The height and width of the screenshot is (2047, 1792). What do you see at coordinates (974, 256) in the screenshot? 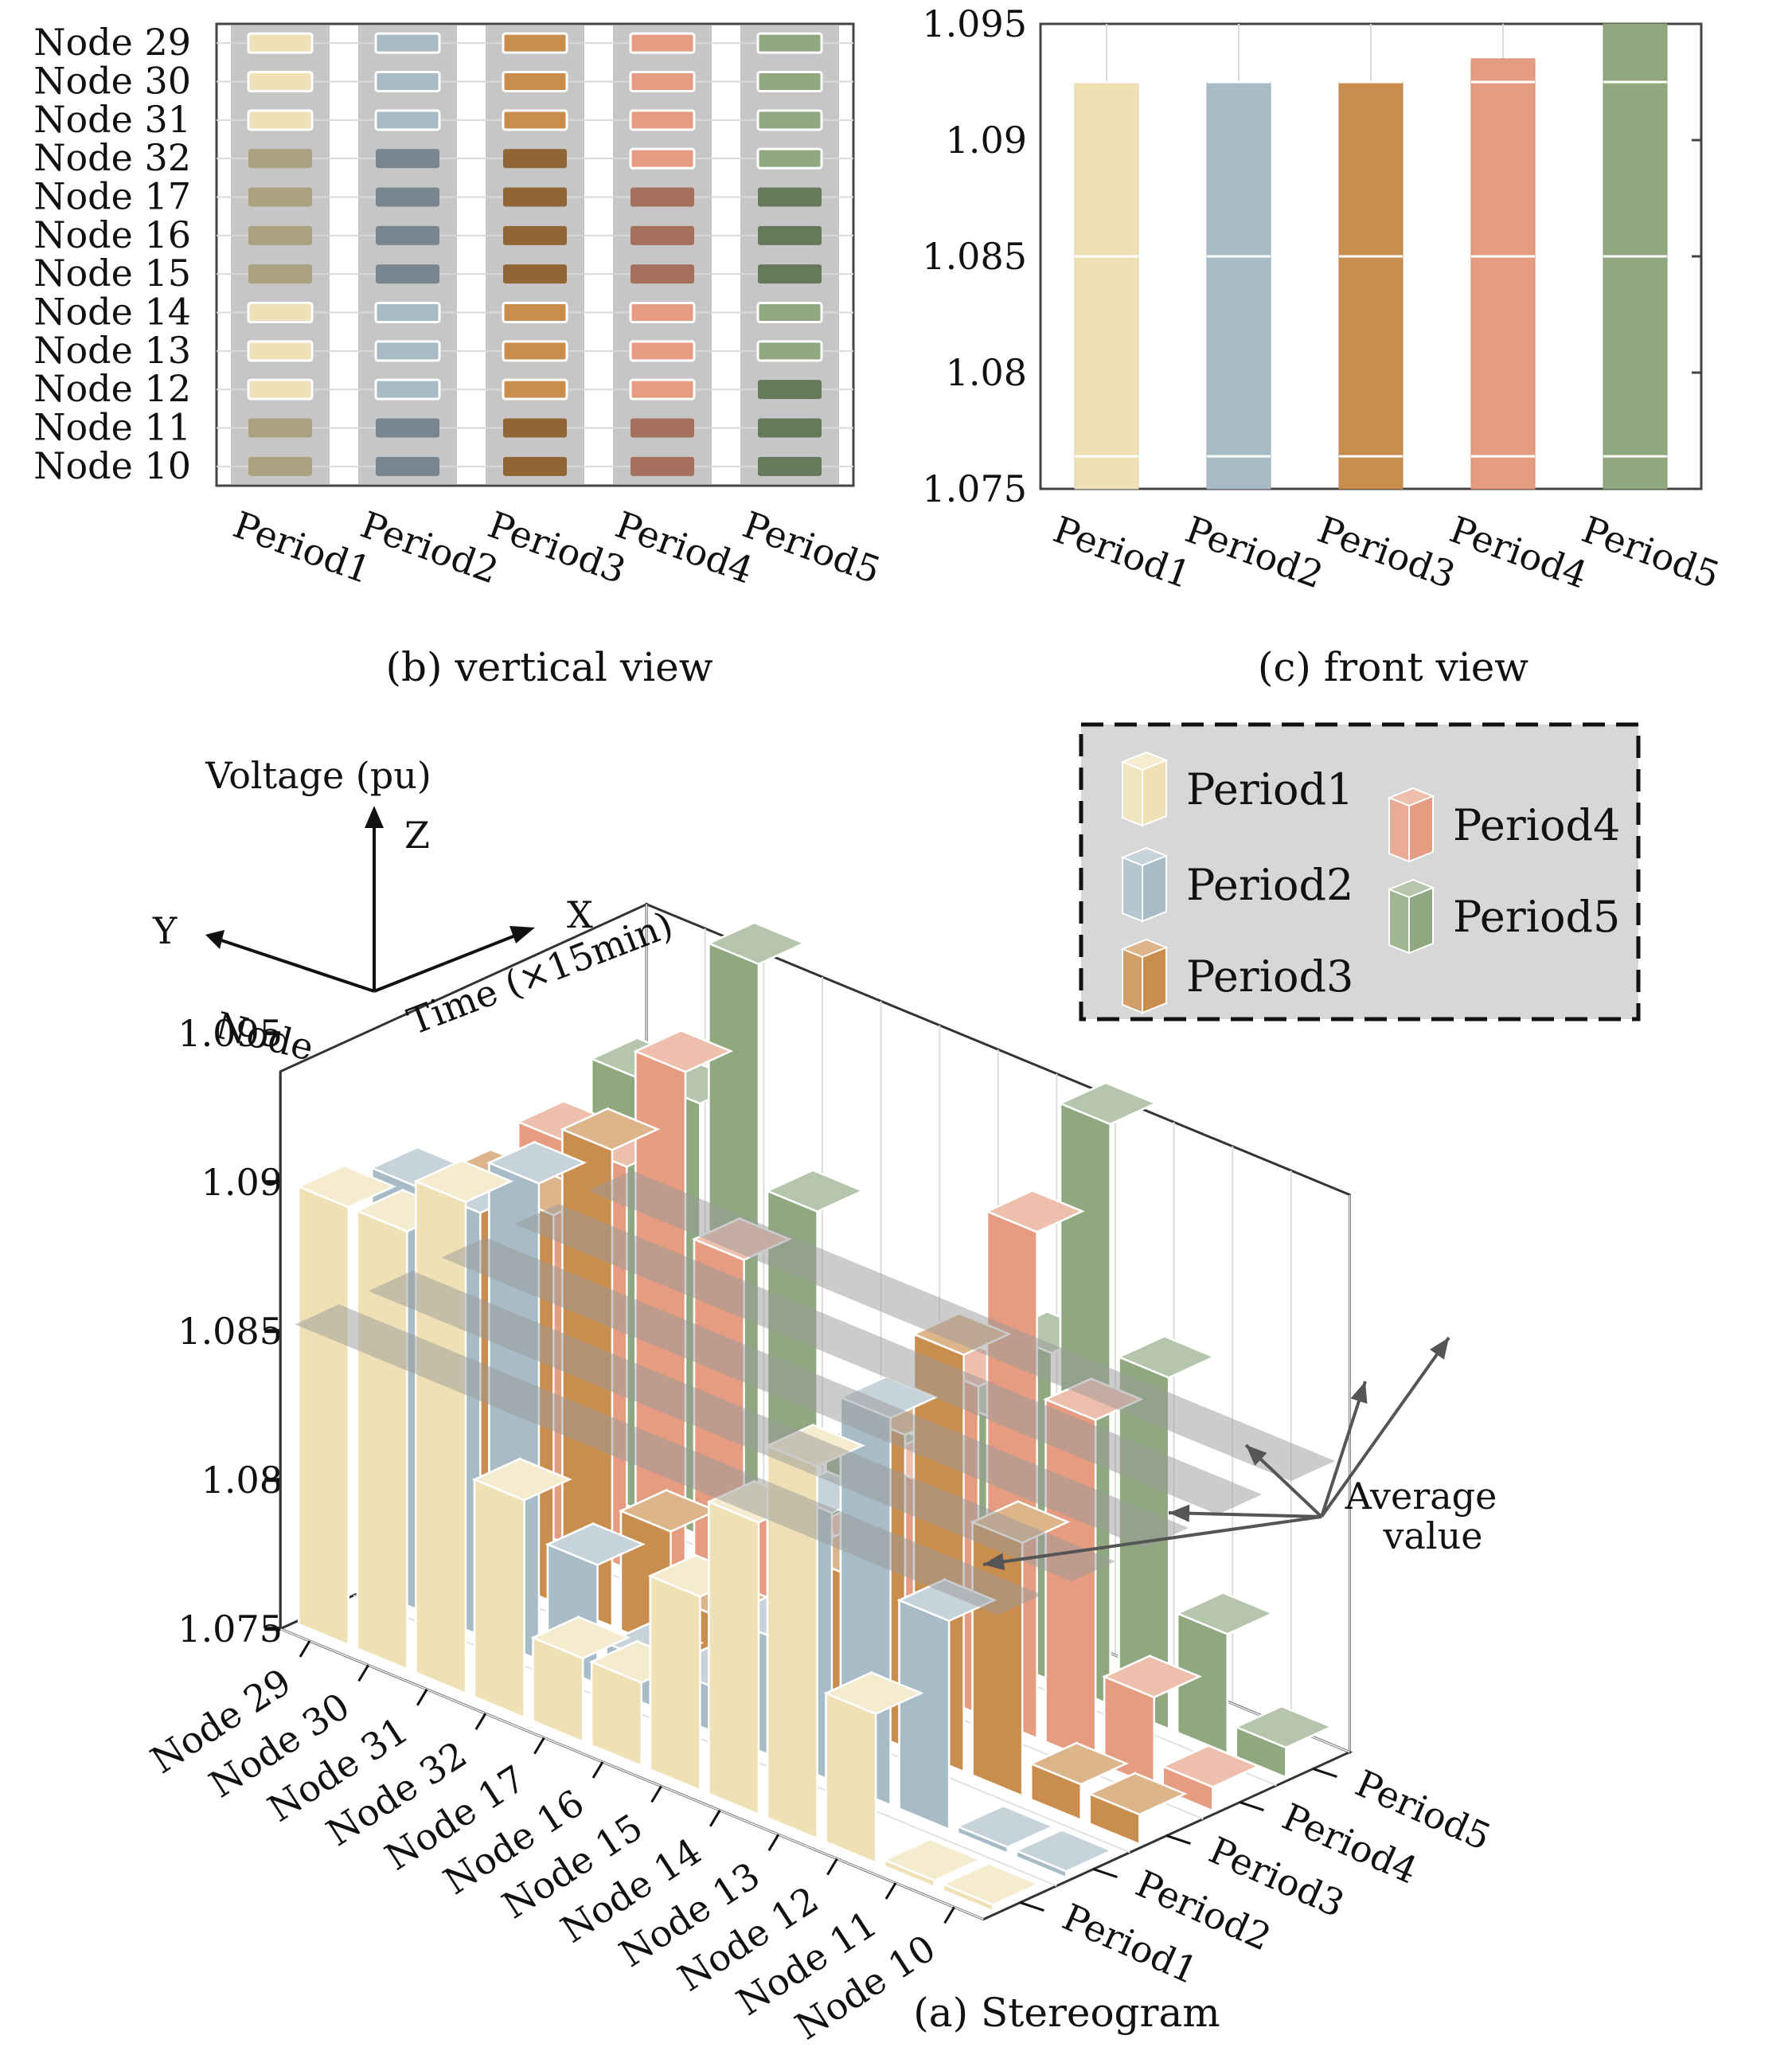
I see `y-tick-label: 1.085` at bounding box center [974, 256].